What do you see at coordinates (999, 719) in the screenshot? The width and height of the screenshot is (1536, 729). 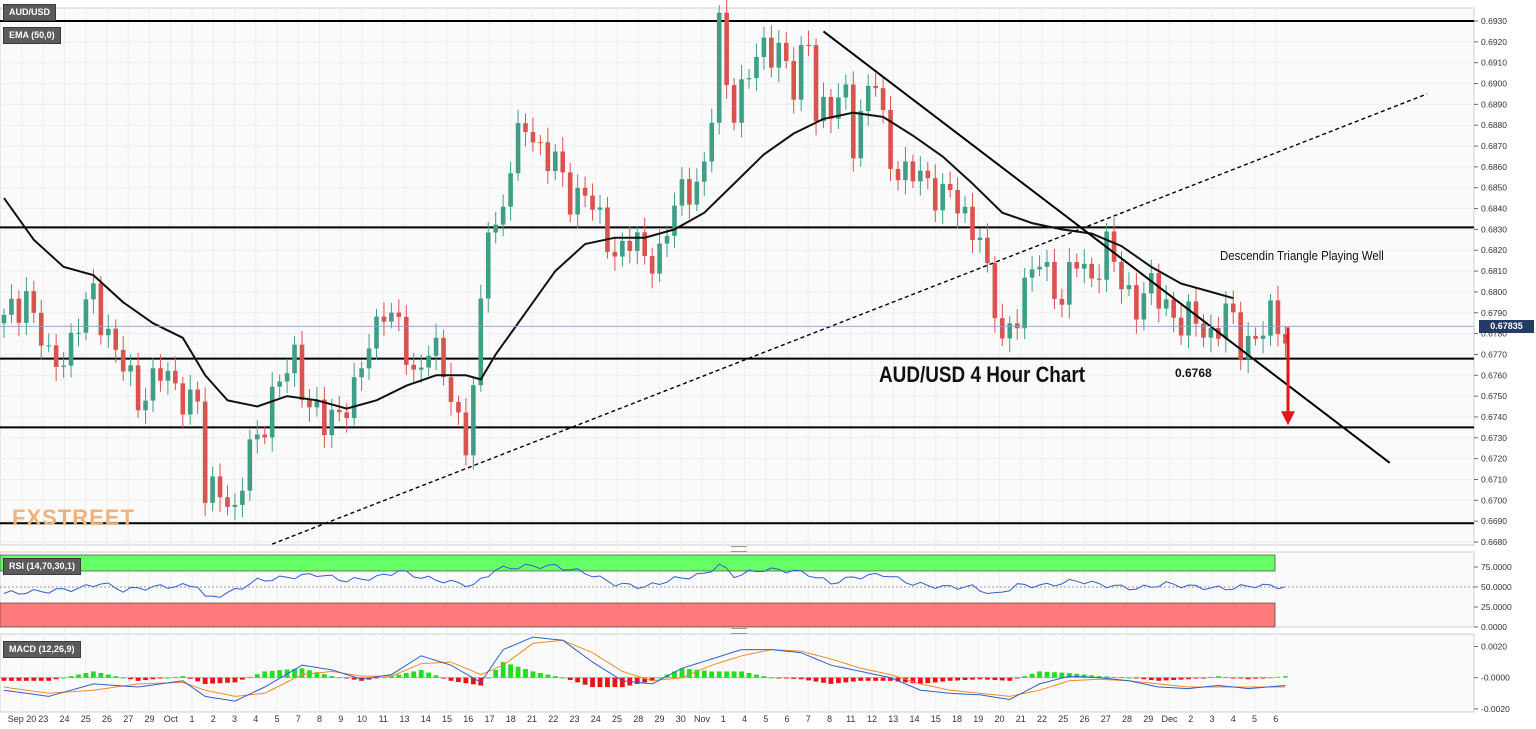 I see `x-tick-label: 20` at bounding box center [999, 719].